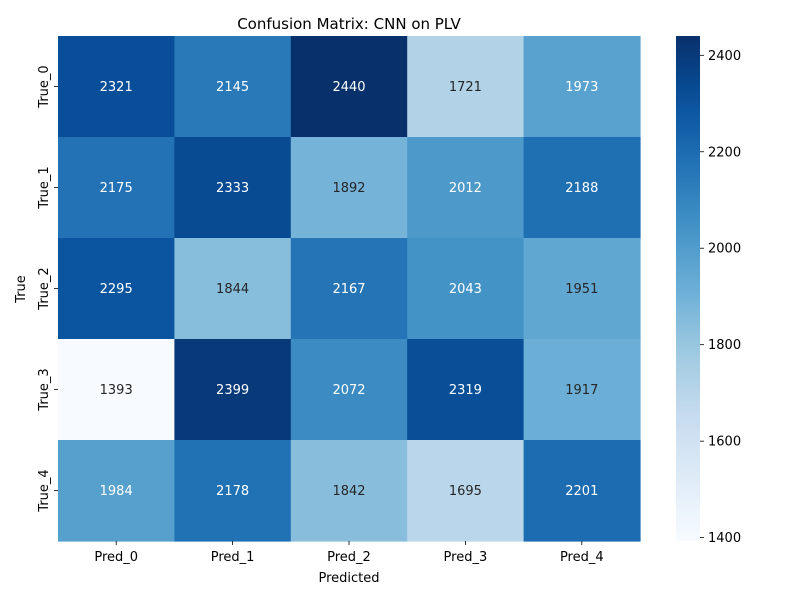  I want to click on x-tick-label: Pred_3, so click(466, 557).